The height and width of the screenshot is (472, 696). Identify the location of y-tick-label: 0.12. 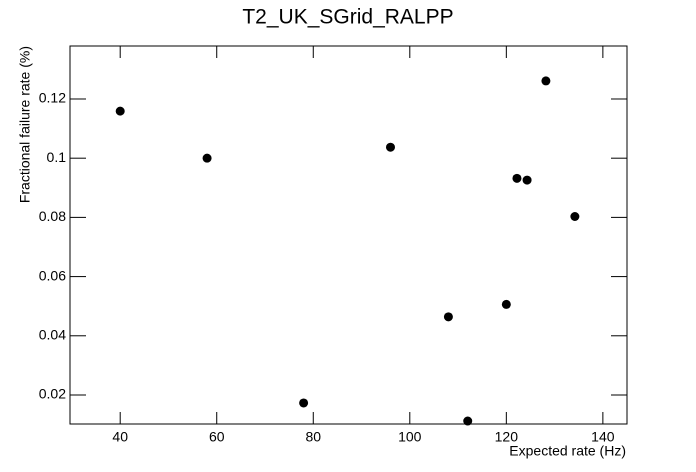
(52, 98).